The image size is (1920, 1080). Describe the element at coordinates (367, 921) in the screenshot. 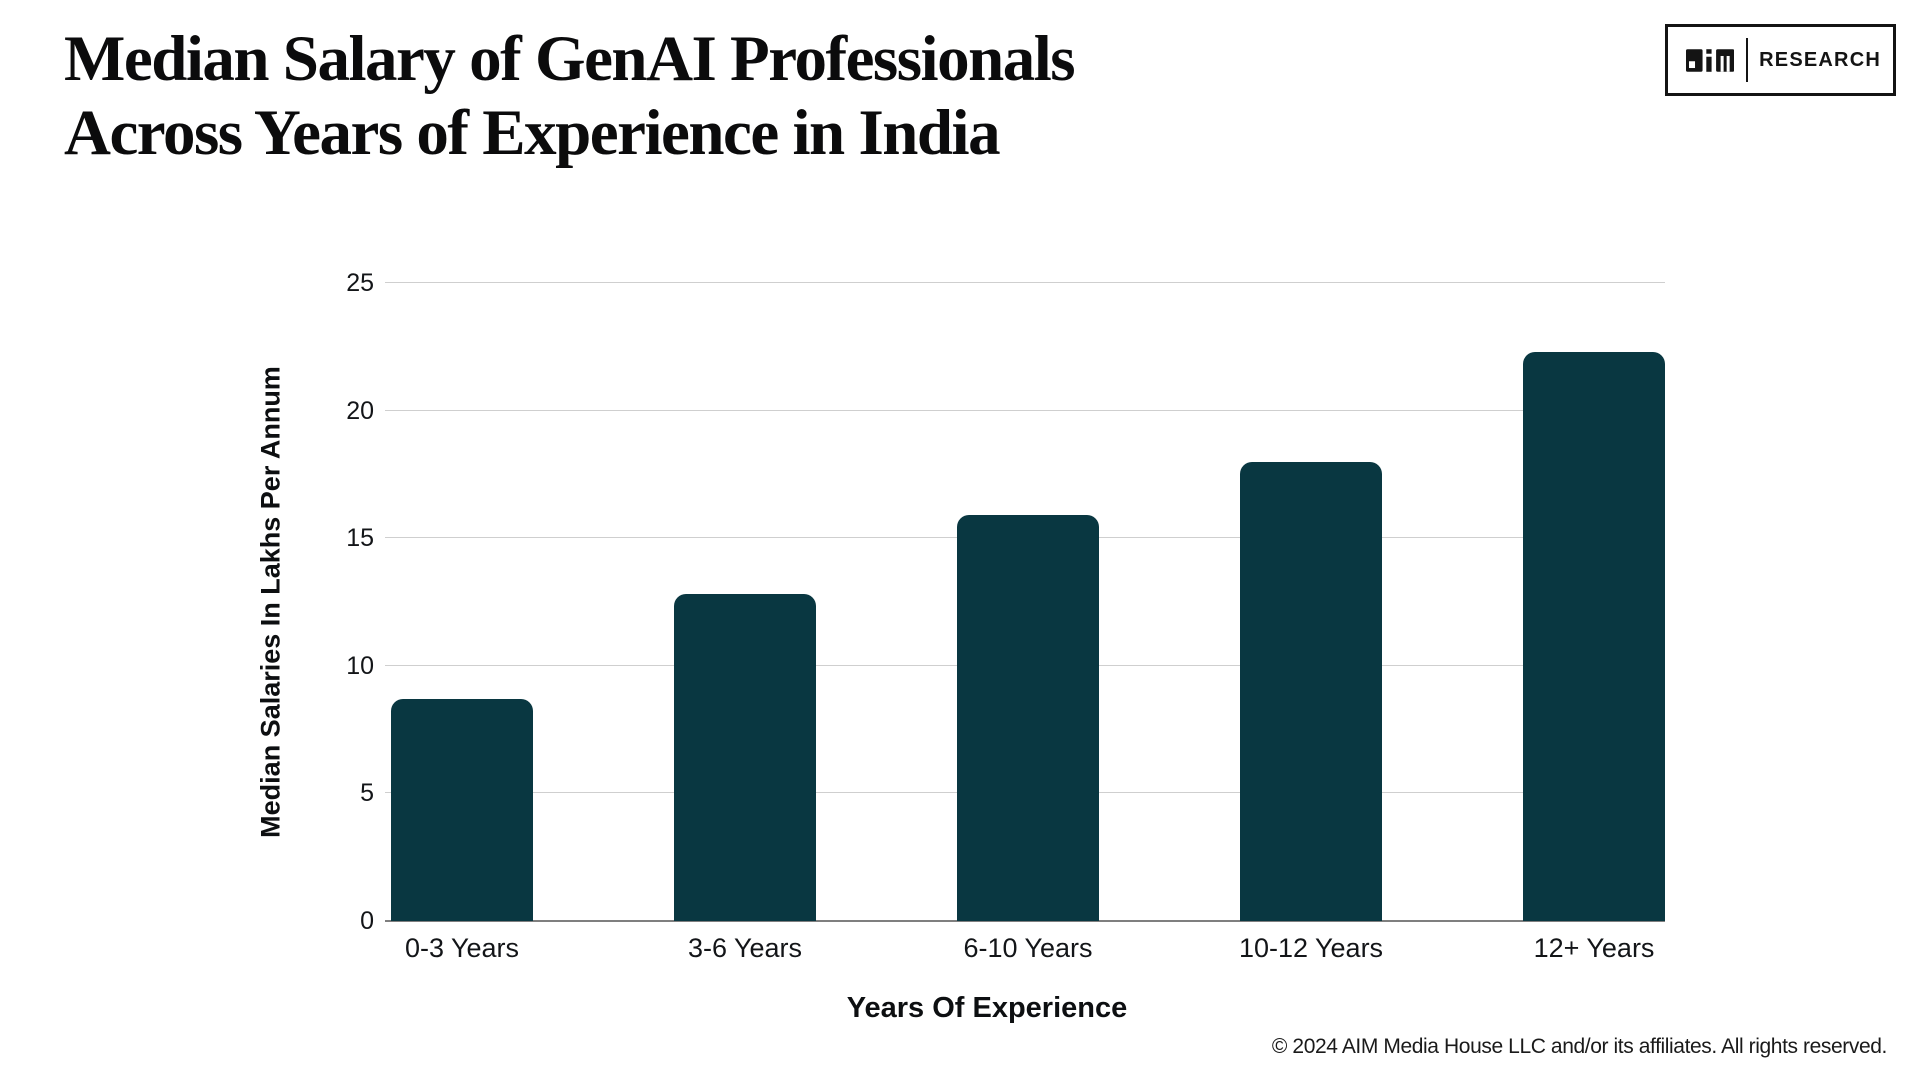

I see `y-tick-label-0: 0` at that location.